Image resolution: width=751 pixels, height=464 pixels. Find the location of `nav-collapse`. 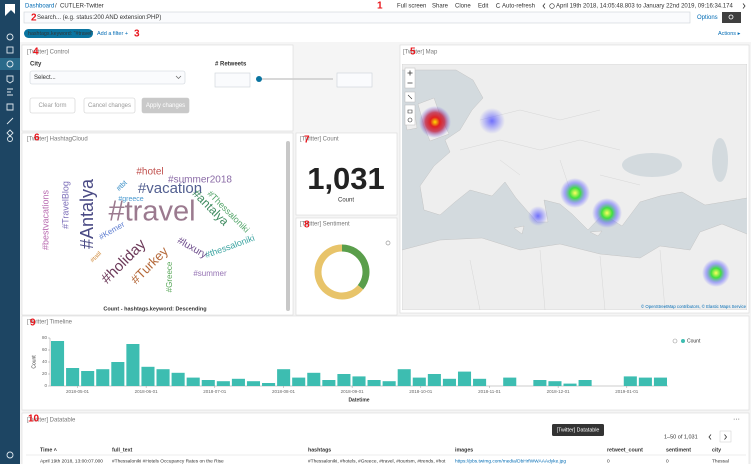

nav-collapse is located at coordinates (10, 455).